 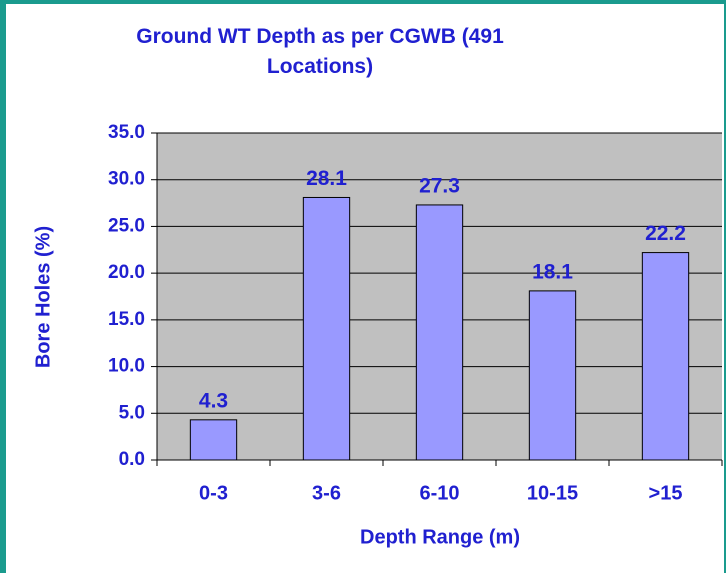 What do you see at coordinates (552, 493) in the screenshot?
I see `x-tick-label: 10-15` at bounding box center [552, 493].